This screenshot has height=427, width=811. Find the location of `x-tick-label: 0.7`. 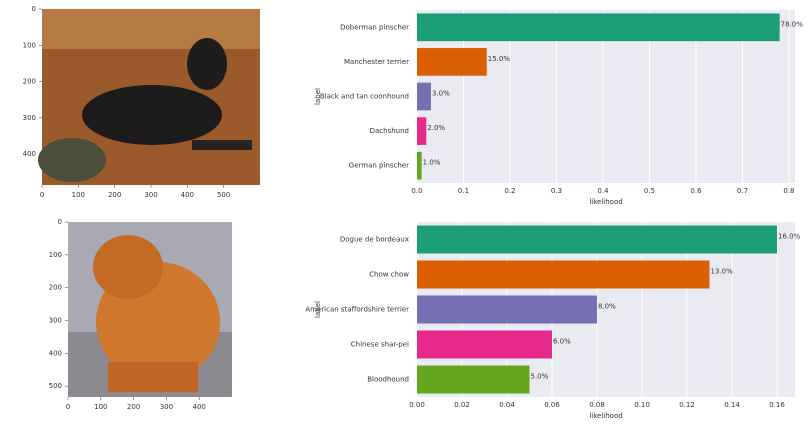

x-tick-label: 0.7 is located at coordinates (742, 191).